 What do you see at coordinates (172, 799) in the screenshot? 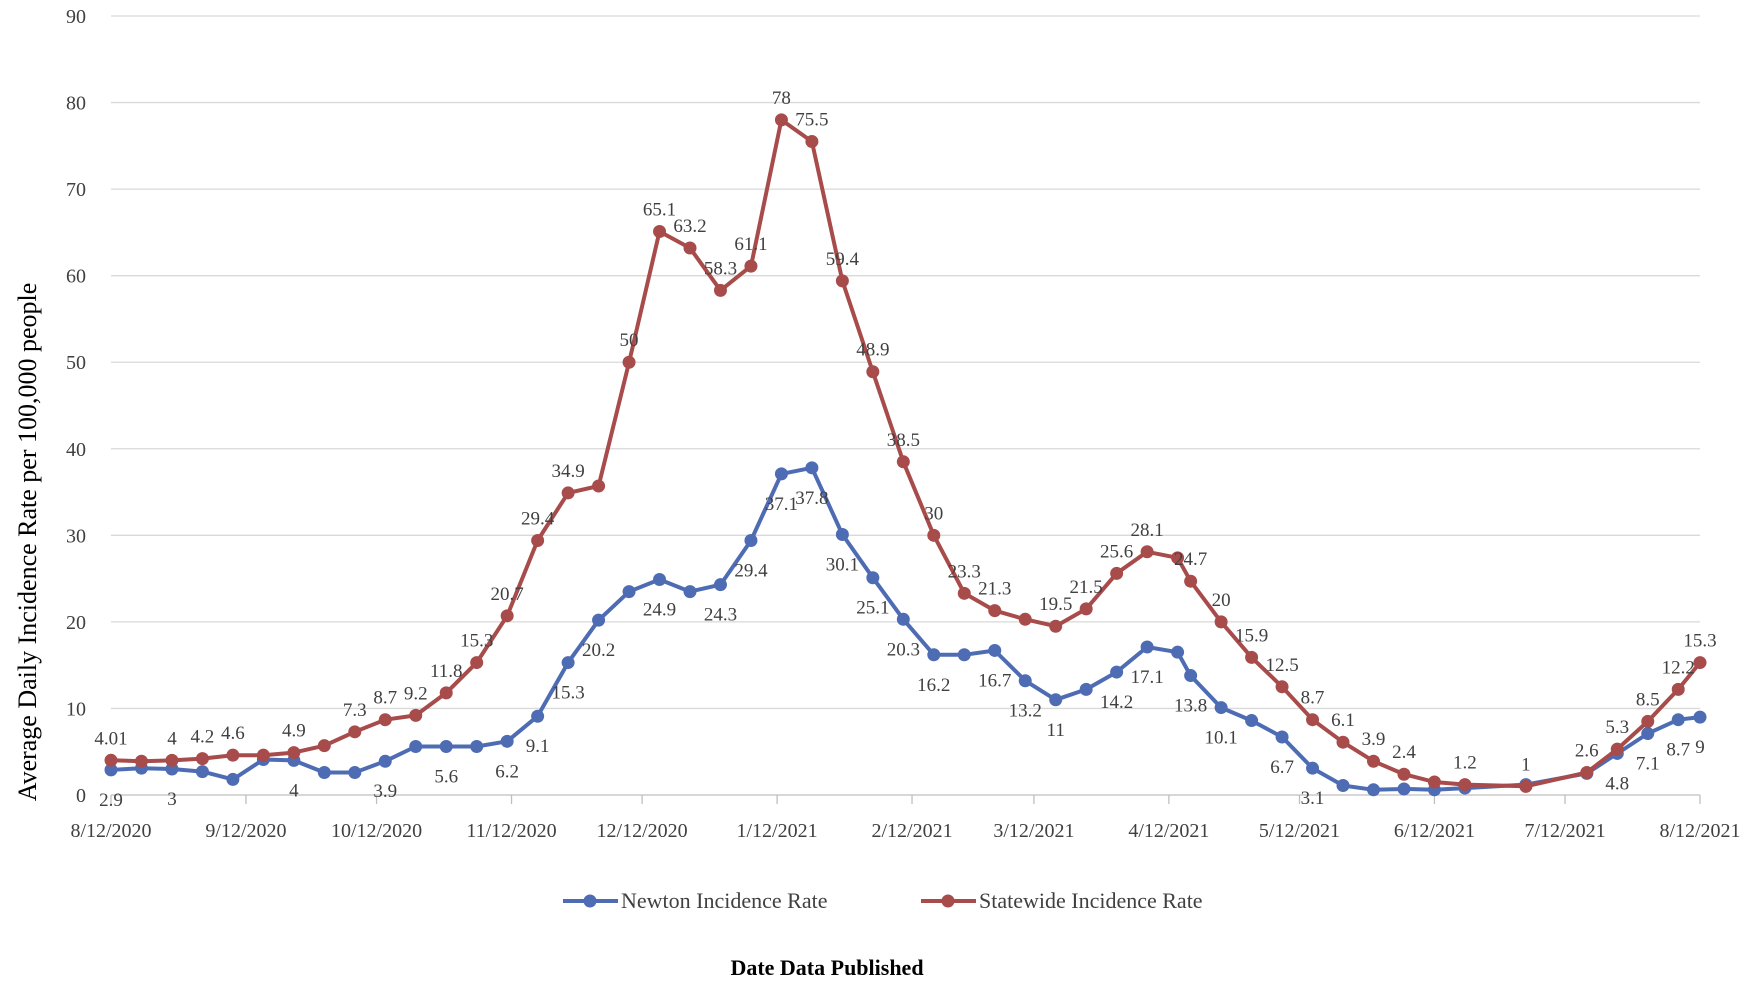
I see `data-label: 3` at bounding box center [172, 799].